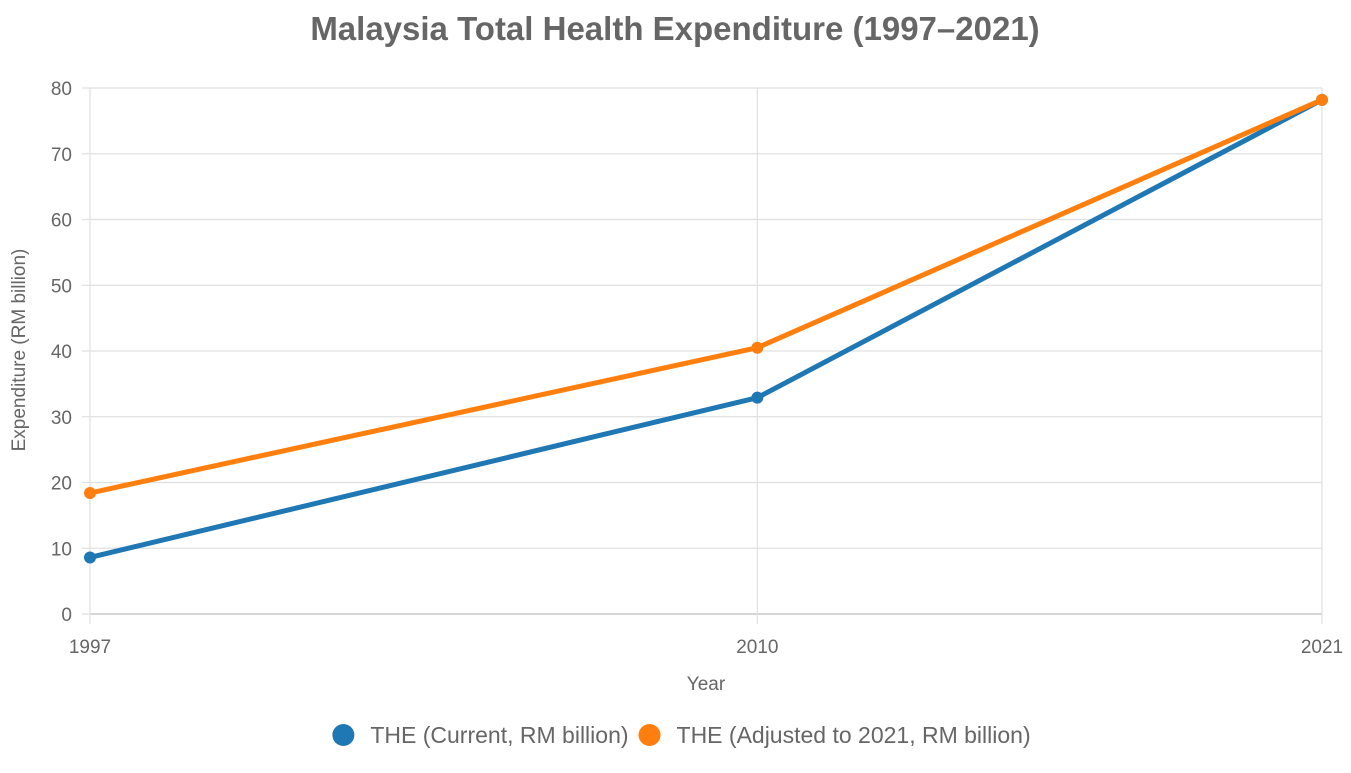  What do you see at coordinates (854, 735) in the screenshot?
I see `legend-label: THE (Adjusted to 2021, RM billion)` at bounding box center [854, 735].